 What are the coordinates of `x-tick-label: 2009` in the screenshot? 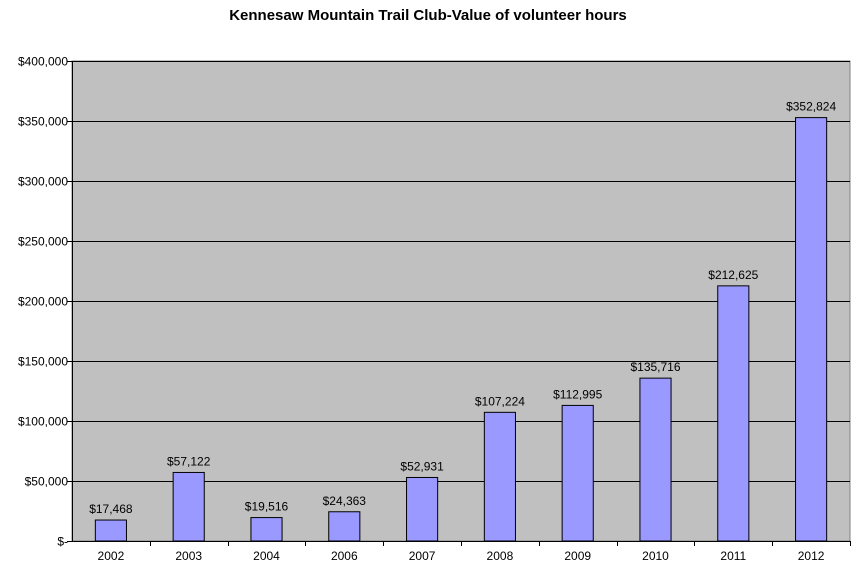 It's located at (577, 556).